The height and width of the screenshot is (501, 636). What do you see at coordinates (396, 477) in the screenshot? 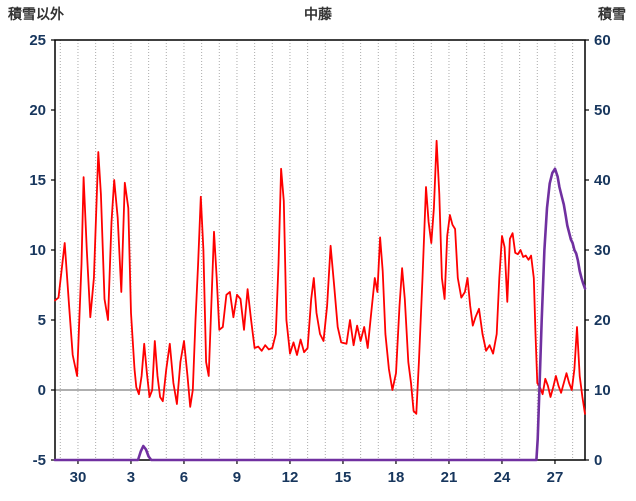
I see `x-axis-tick-label: 18` at bounding box center [396, 477].